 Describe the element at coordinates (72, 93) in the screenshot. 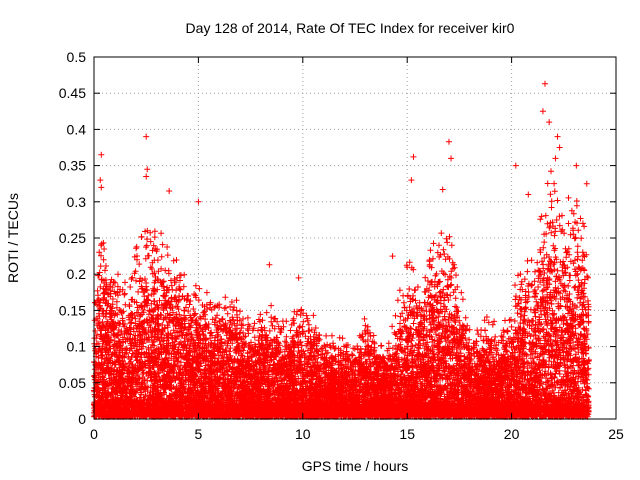

I see `y-tick-label: 0.45` at that location.